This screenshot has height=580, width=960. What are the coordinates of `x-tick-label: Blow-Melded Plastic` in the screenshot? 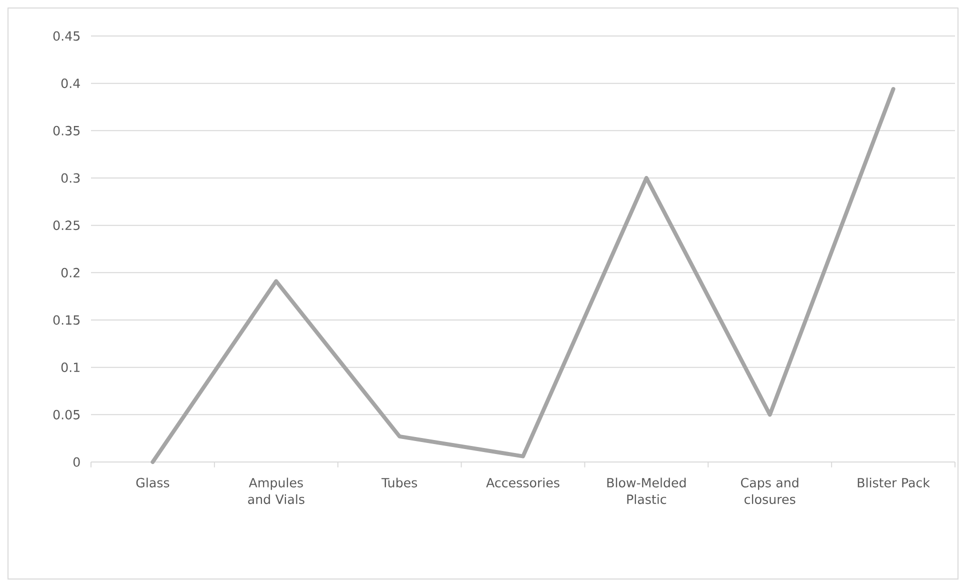 It's located at (646, 491).